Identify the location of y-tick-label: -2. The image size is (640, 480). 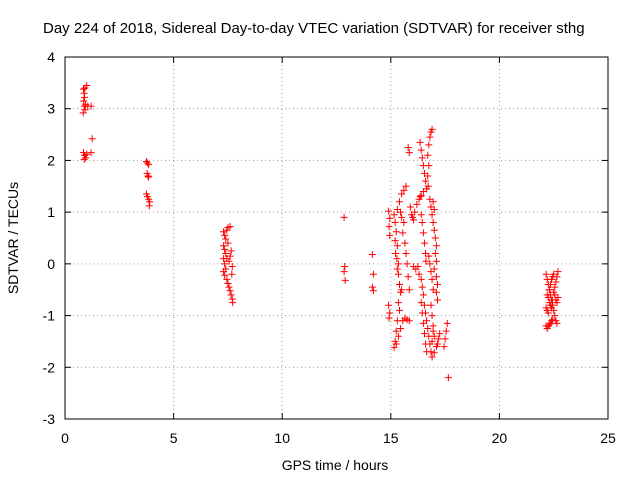
(49, 367).